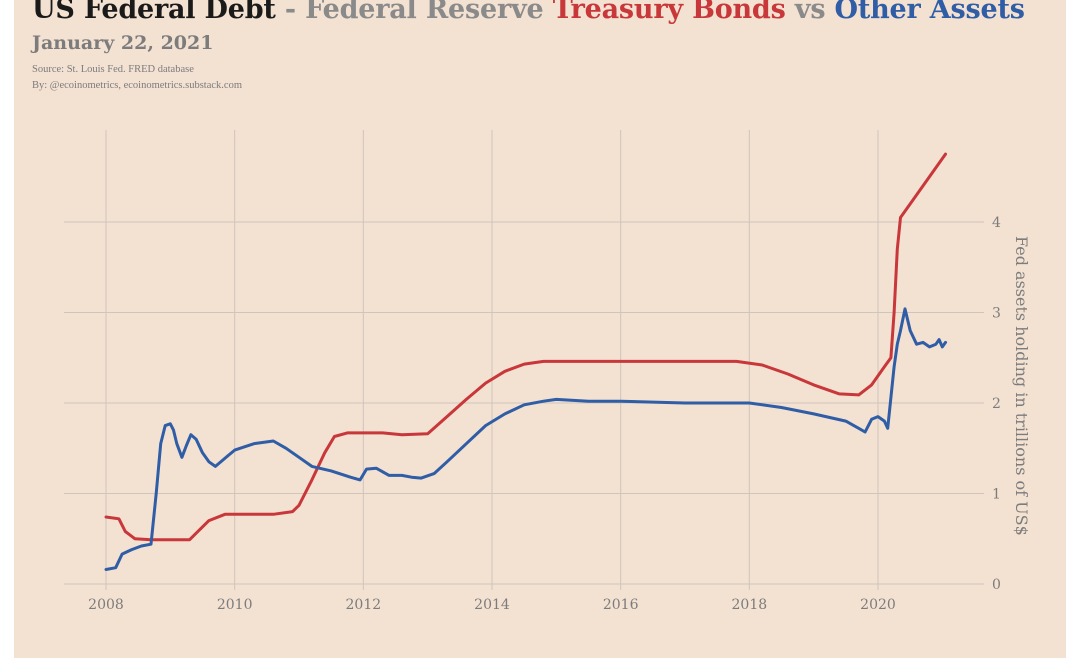 The height and width of the screenshot is (658, 1080). What do you see at coordinates (364, 605) in the screenshot?
I see `x-tick-label-2012: 2012` at bounding box center [364, 605].